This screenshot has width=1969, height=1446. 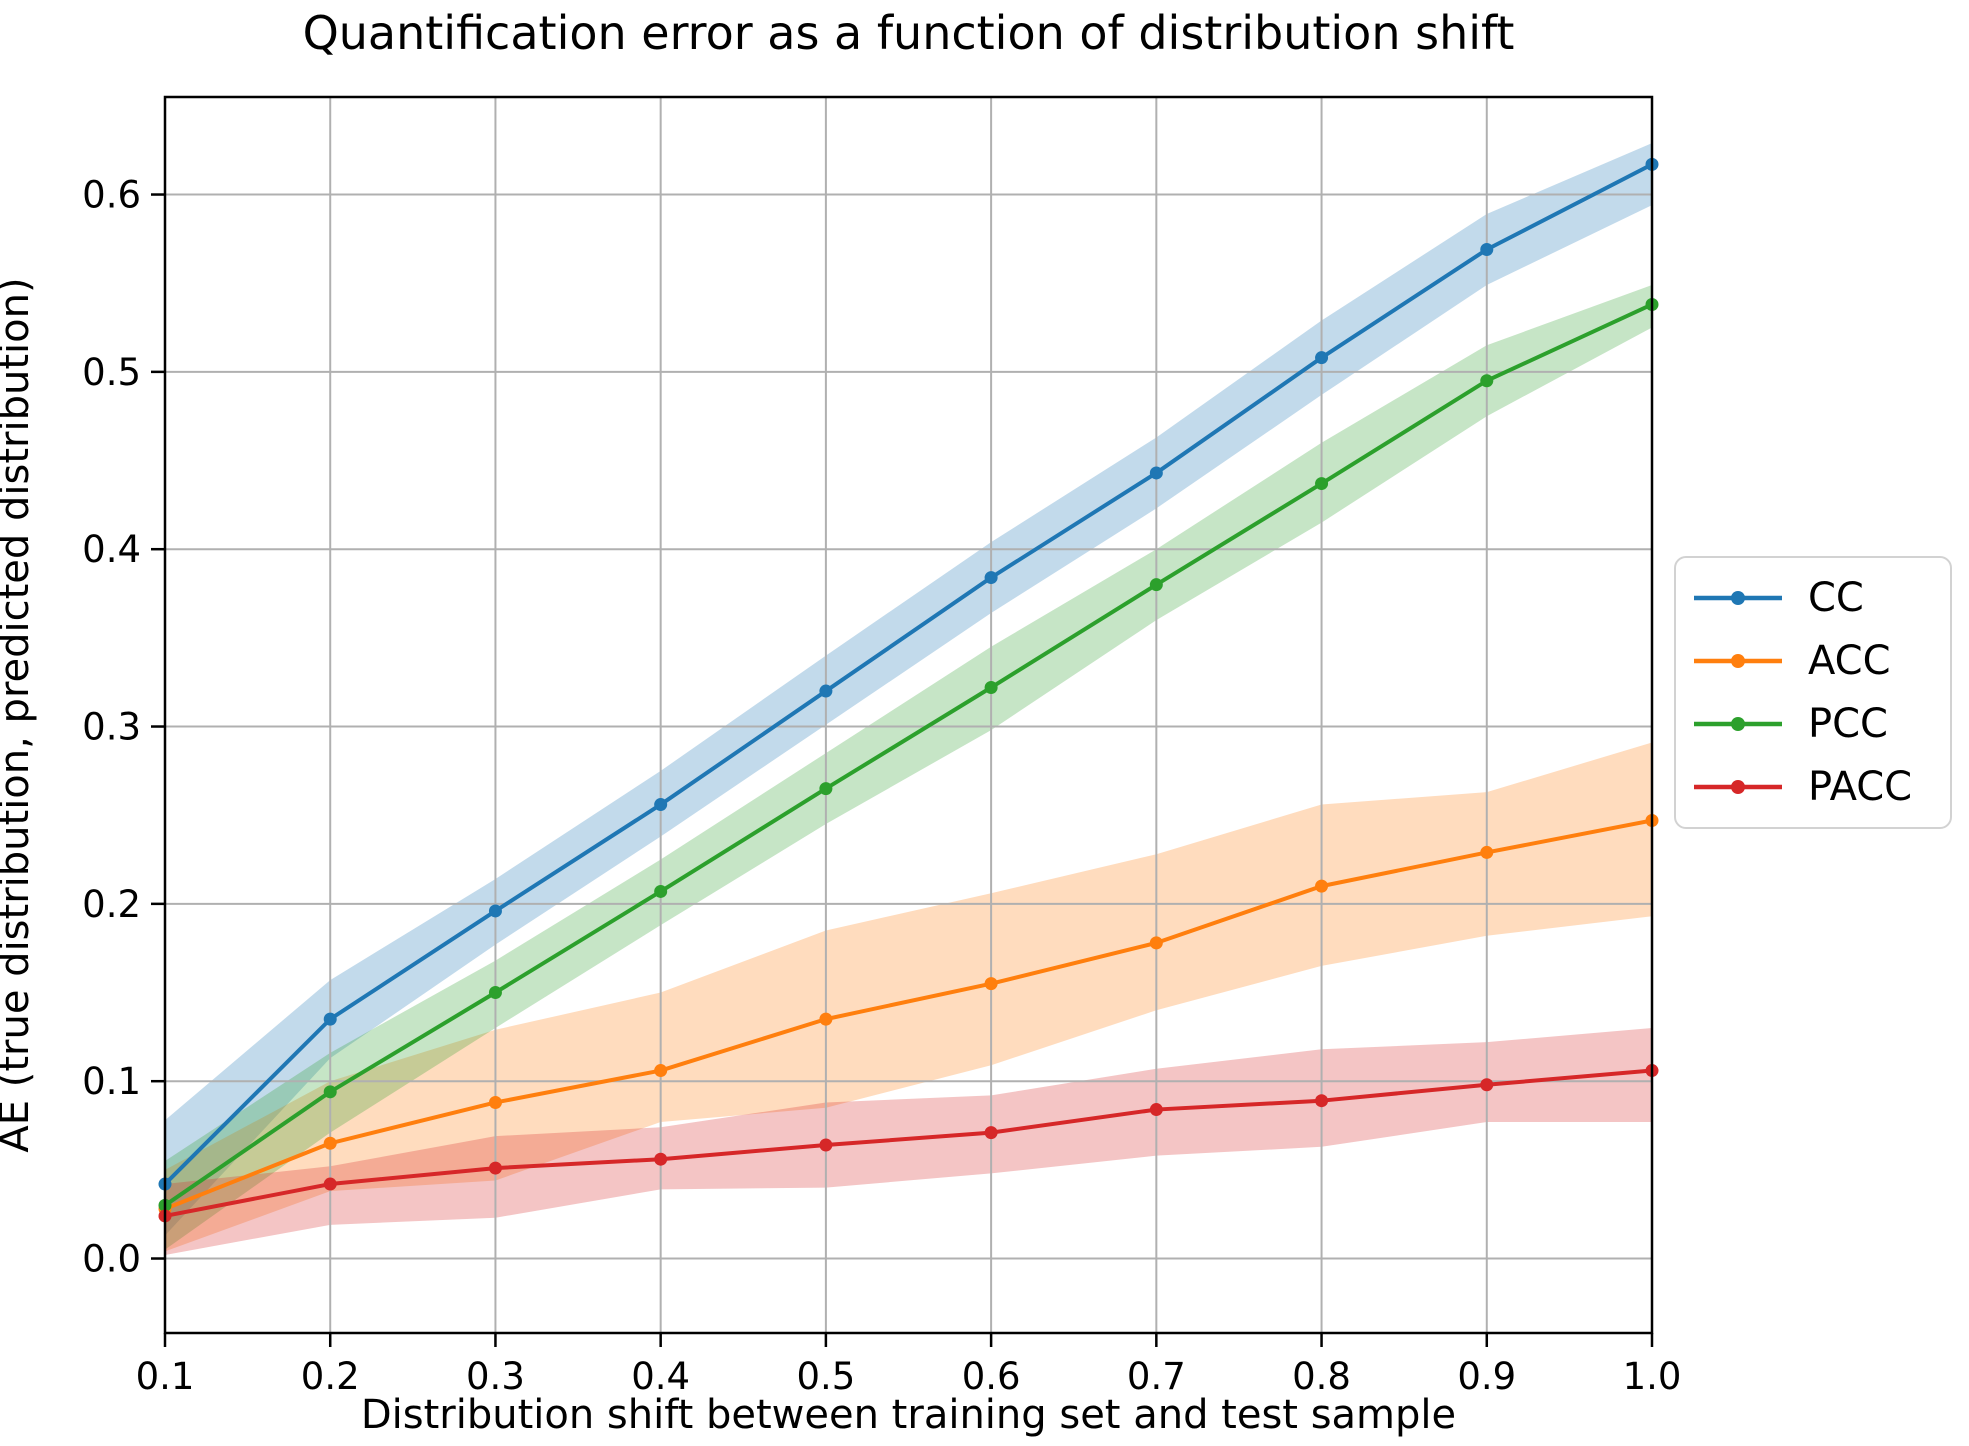 I want to click on y-tick-label: 0.5, so click(x=111, y=372).